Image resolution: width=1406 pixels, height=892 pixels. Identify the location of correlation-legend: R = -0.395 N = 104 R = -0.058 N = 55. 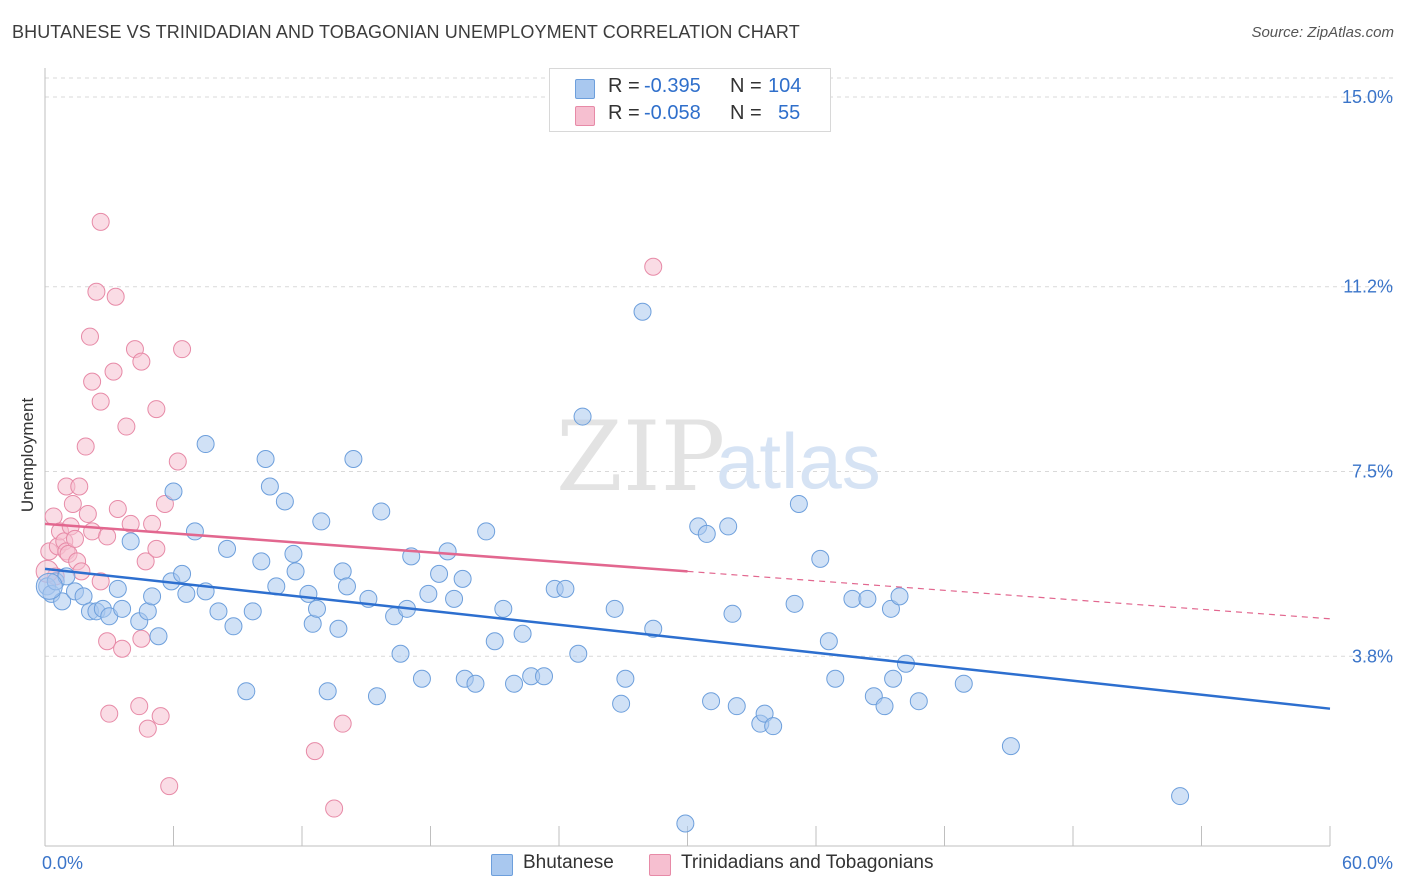
(690, 100).